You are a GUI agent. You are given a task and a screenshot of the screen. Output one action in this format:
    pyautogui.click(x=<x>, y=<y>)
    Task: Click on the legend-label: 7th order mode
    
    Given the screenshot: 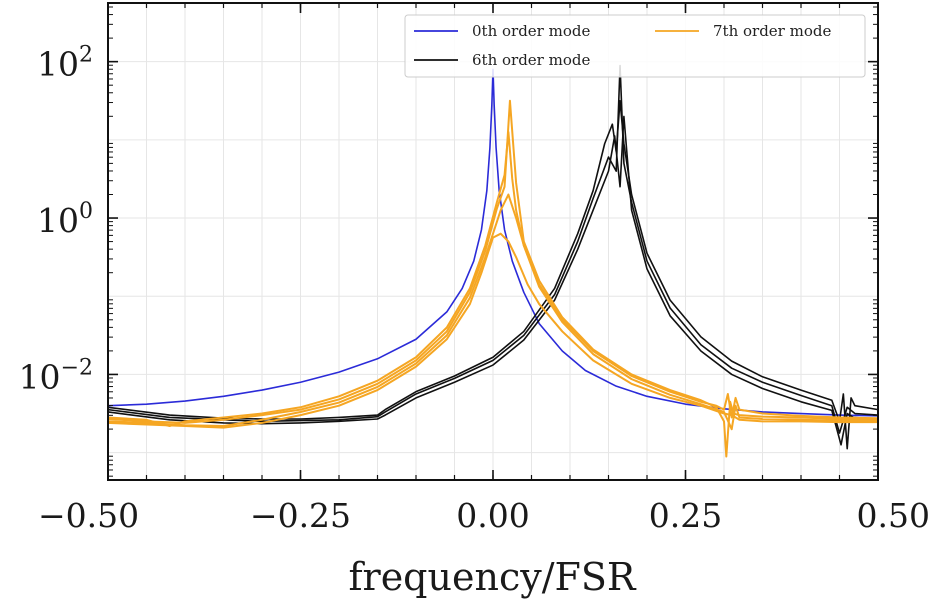 What is the action you would take?
    pyautogui.click(x=772, y=31)
    